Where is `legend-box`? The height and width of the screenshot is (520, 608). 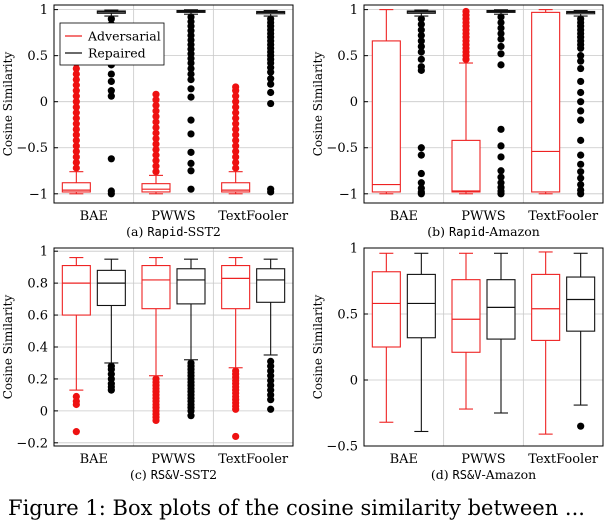
legend-box is located at coordinates (112, 44).